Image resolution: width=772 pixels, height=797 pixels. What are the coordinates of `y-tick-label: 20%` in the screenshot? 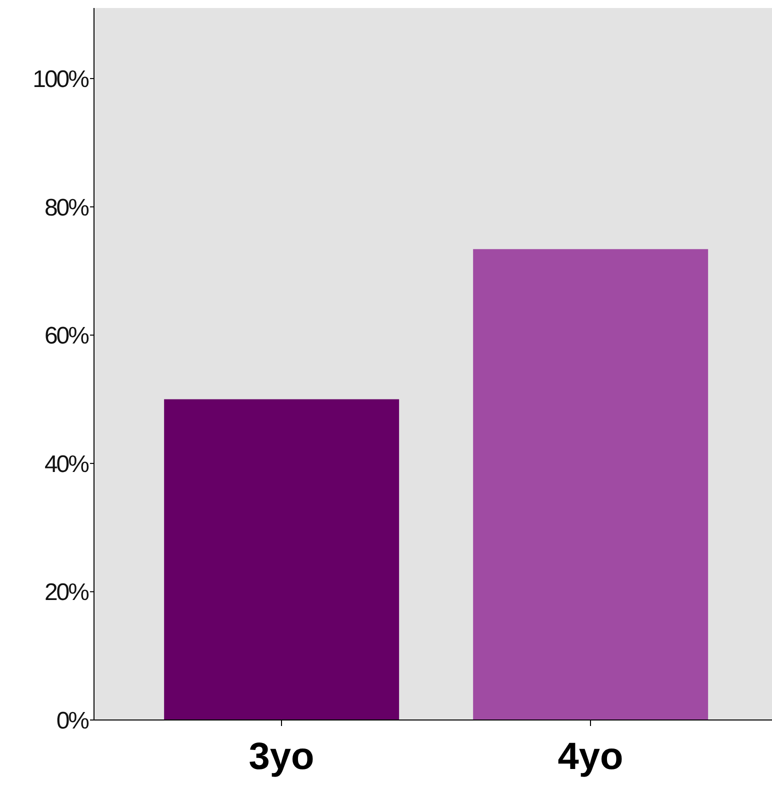 It's located at (67, 592).